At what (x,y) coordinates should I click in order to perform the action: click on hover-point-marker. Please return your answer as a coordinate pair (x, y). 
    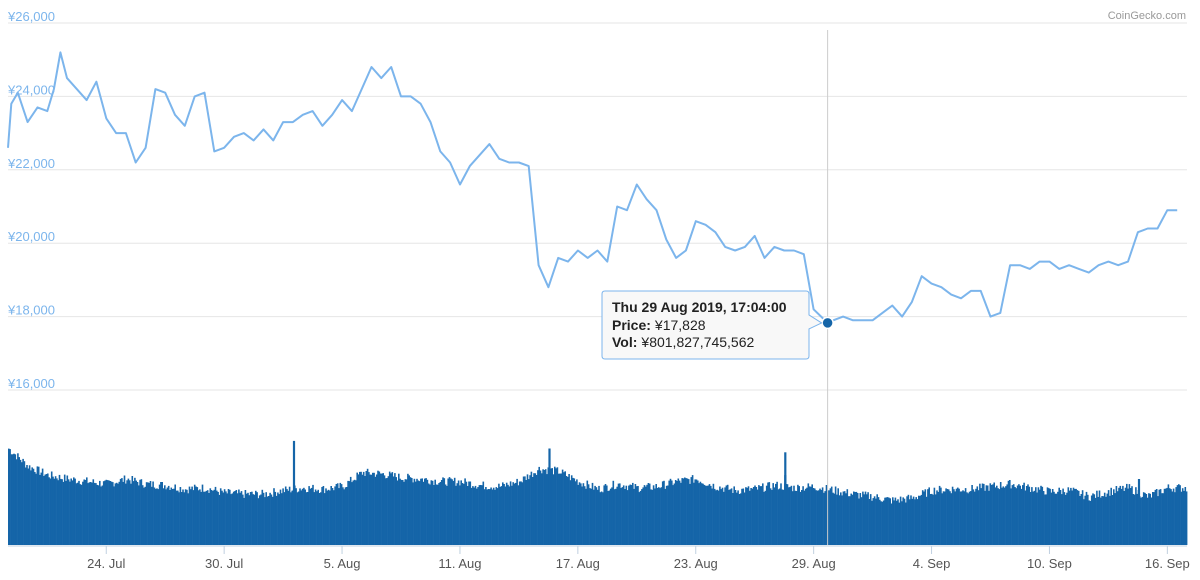
    Looking at the image, I should click on (827, 323).